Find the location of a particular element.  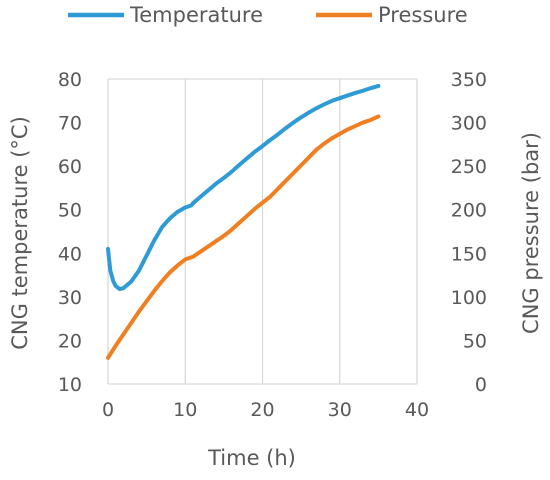

right-y-tick-label: 0 is located at coordinates (481, 385).